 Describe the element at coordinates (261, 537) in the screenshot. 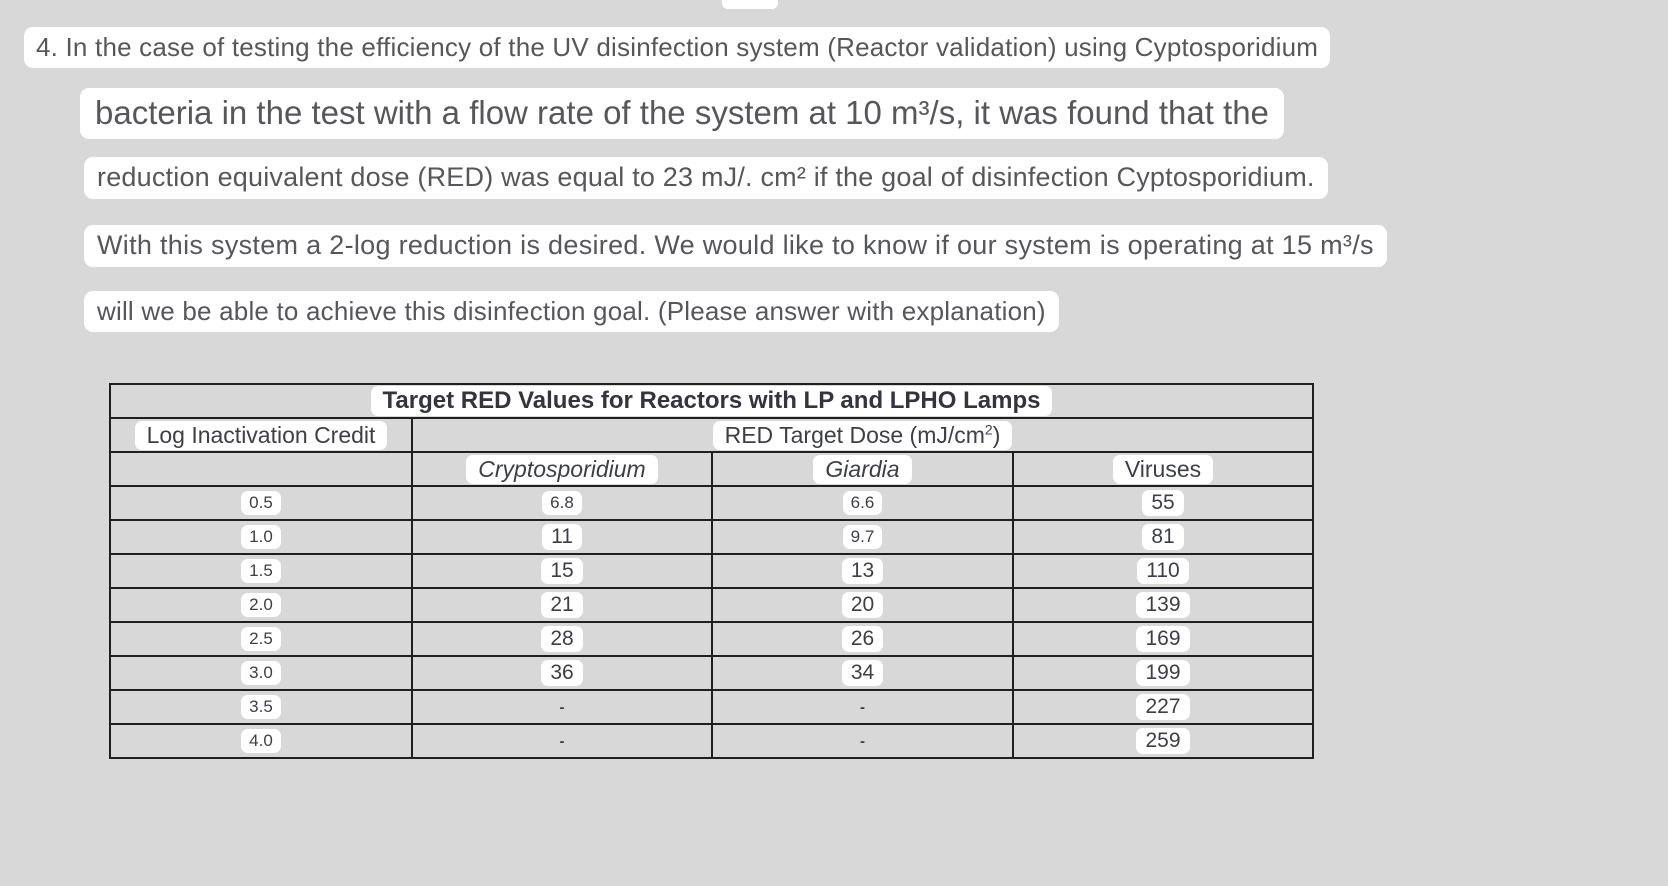

I see `credit-value: 1.0` at that location.